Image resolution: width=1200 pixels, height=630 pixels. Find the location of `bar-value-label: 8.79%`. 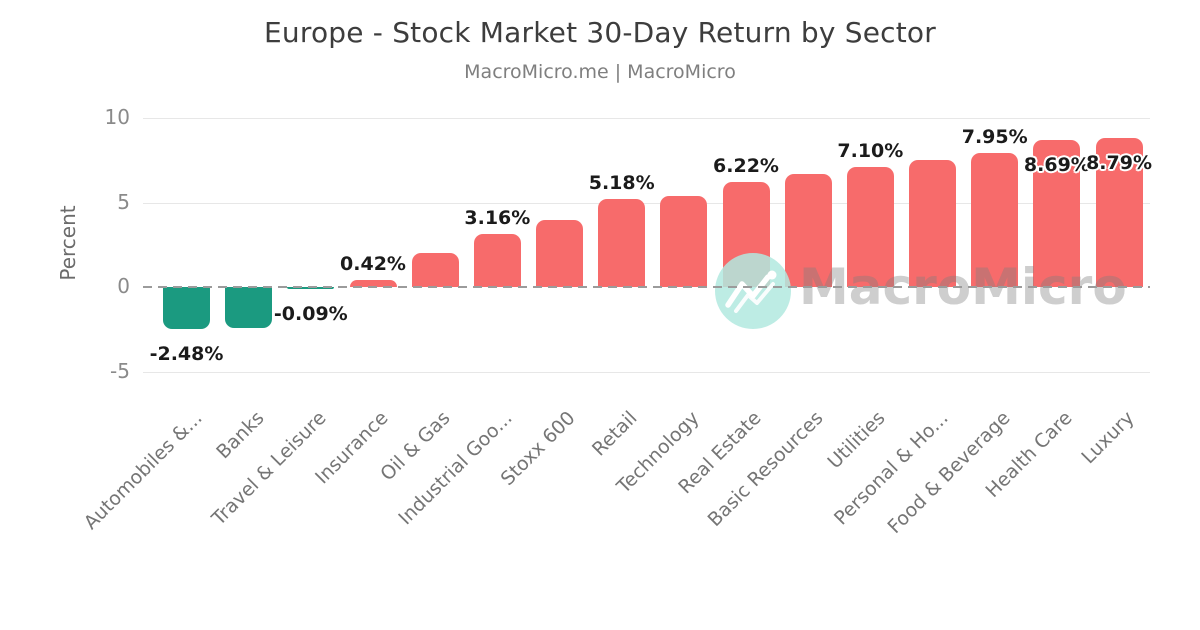

bar-value-label: 8.79% is located at coordinates (1119, 163).